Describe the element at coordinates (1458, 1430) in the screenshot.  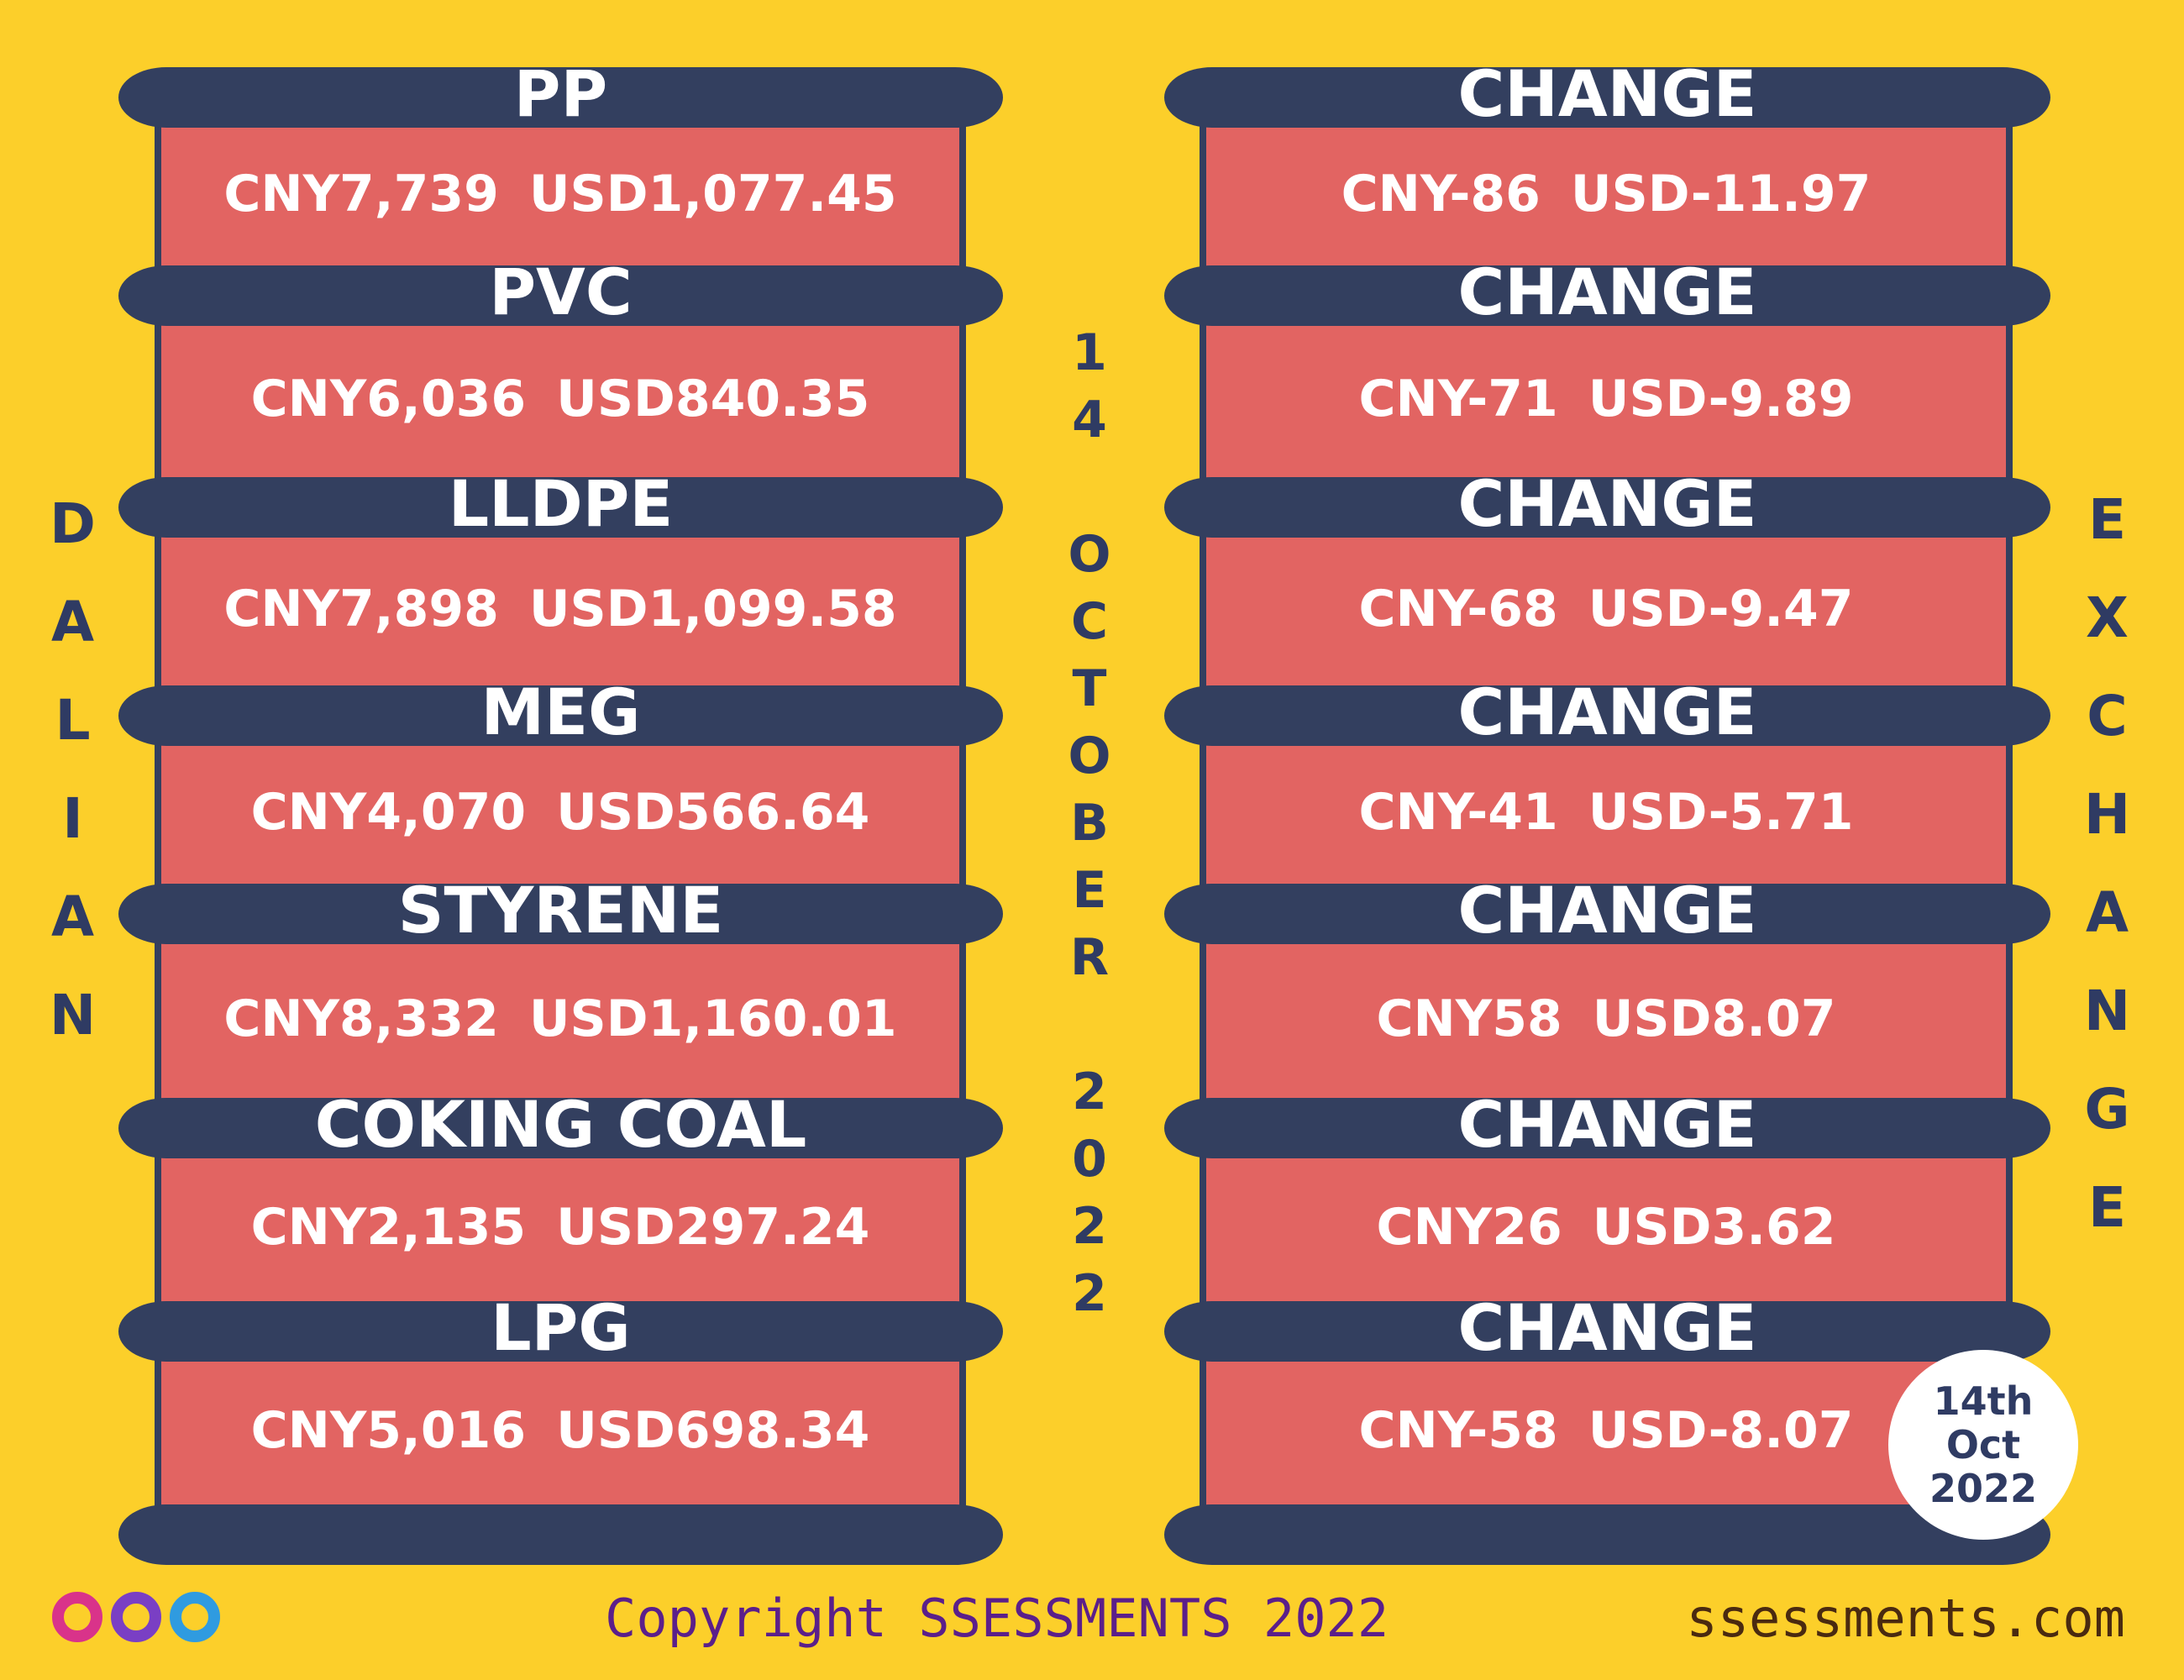
I see `price-cny: CNY-58` at that location.